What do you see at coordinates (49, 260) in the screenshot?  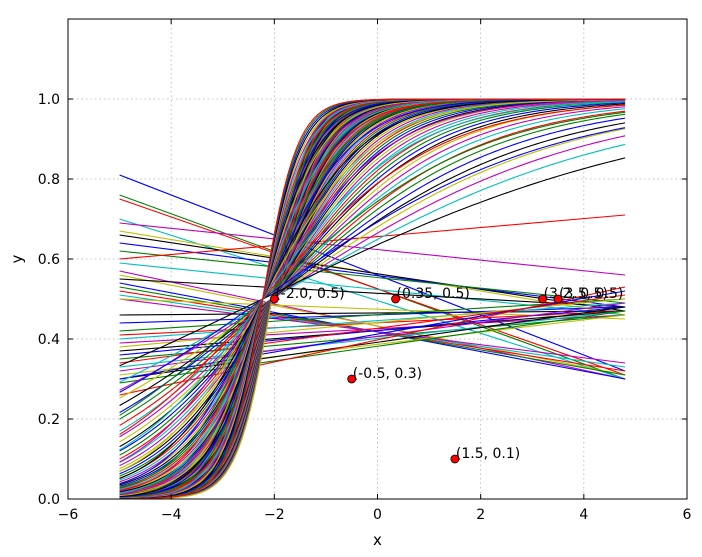 I see `y-tick-label: 0.6` at bounding box center [49, 260].